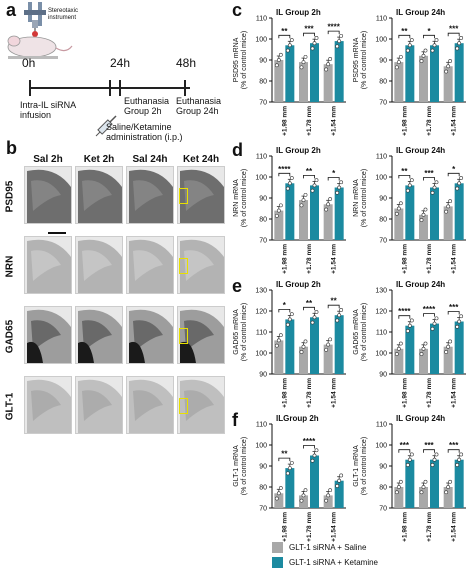 The image size is (474, 572). I want to click on chart-title: IL Group 2h, so click(298, 284).